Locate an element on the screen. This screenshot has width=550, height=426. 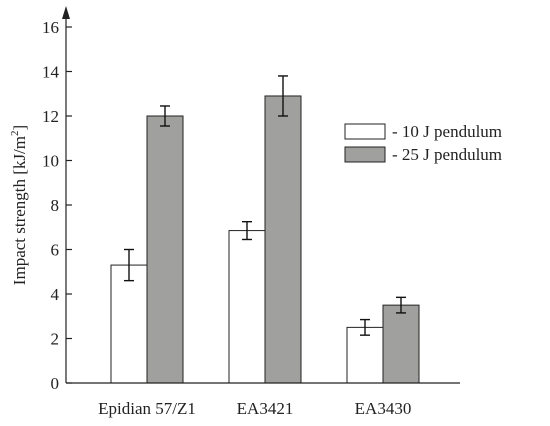
legend-swatch-10j is located at coordinates (365, 131).